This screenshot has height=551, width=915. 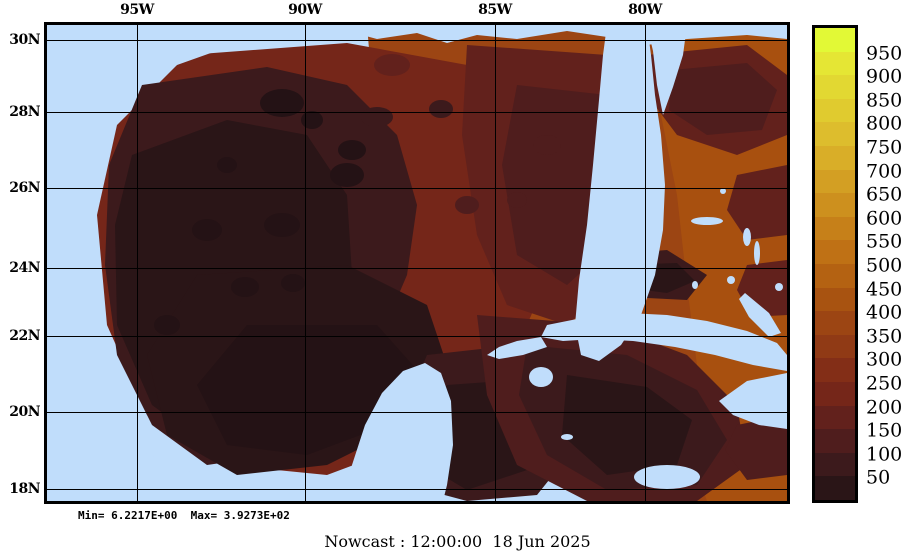 I want to click on gridline-lat-28n, so click(x=417, y=112).